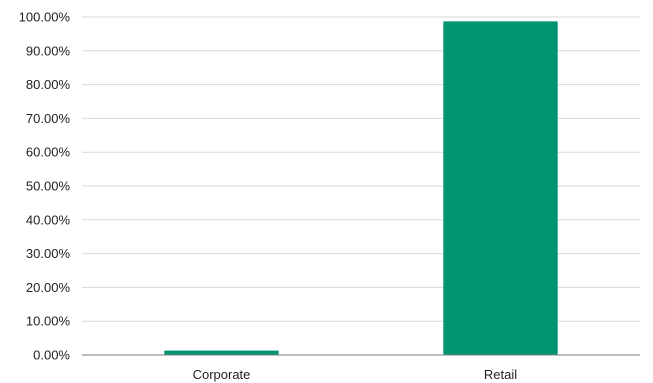  Describe the element at coordinates (48, 84) in the screenshot. I see `y-tick-label: 80.00%` at that location.